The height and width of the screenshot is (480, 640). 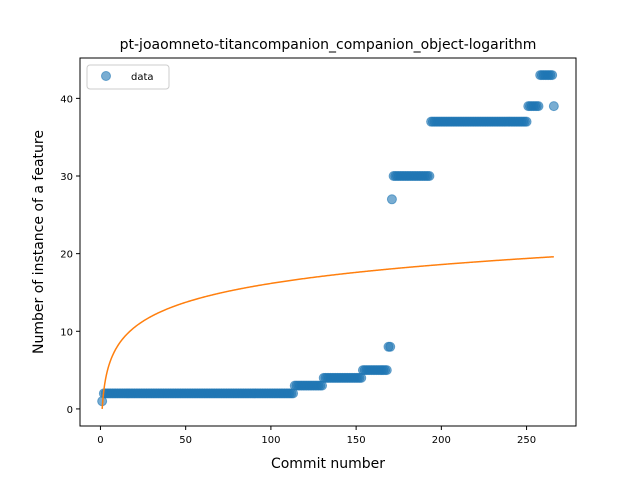 I want to click on y-tick-label: 30, so click(x=66, y=177).